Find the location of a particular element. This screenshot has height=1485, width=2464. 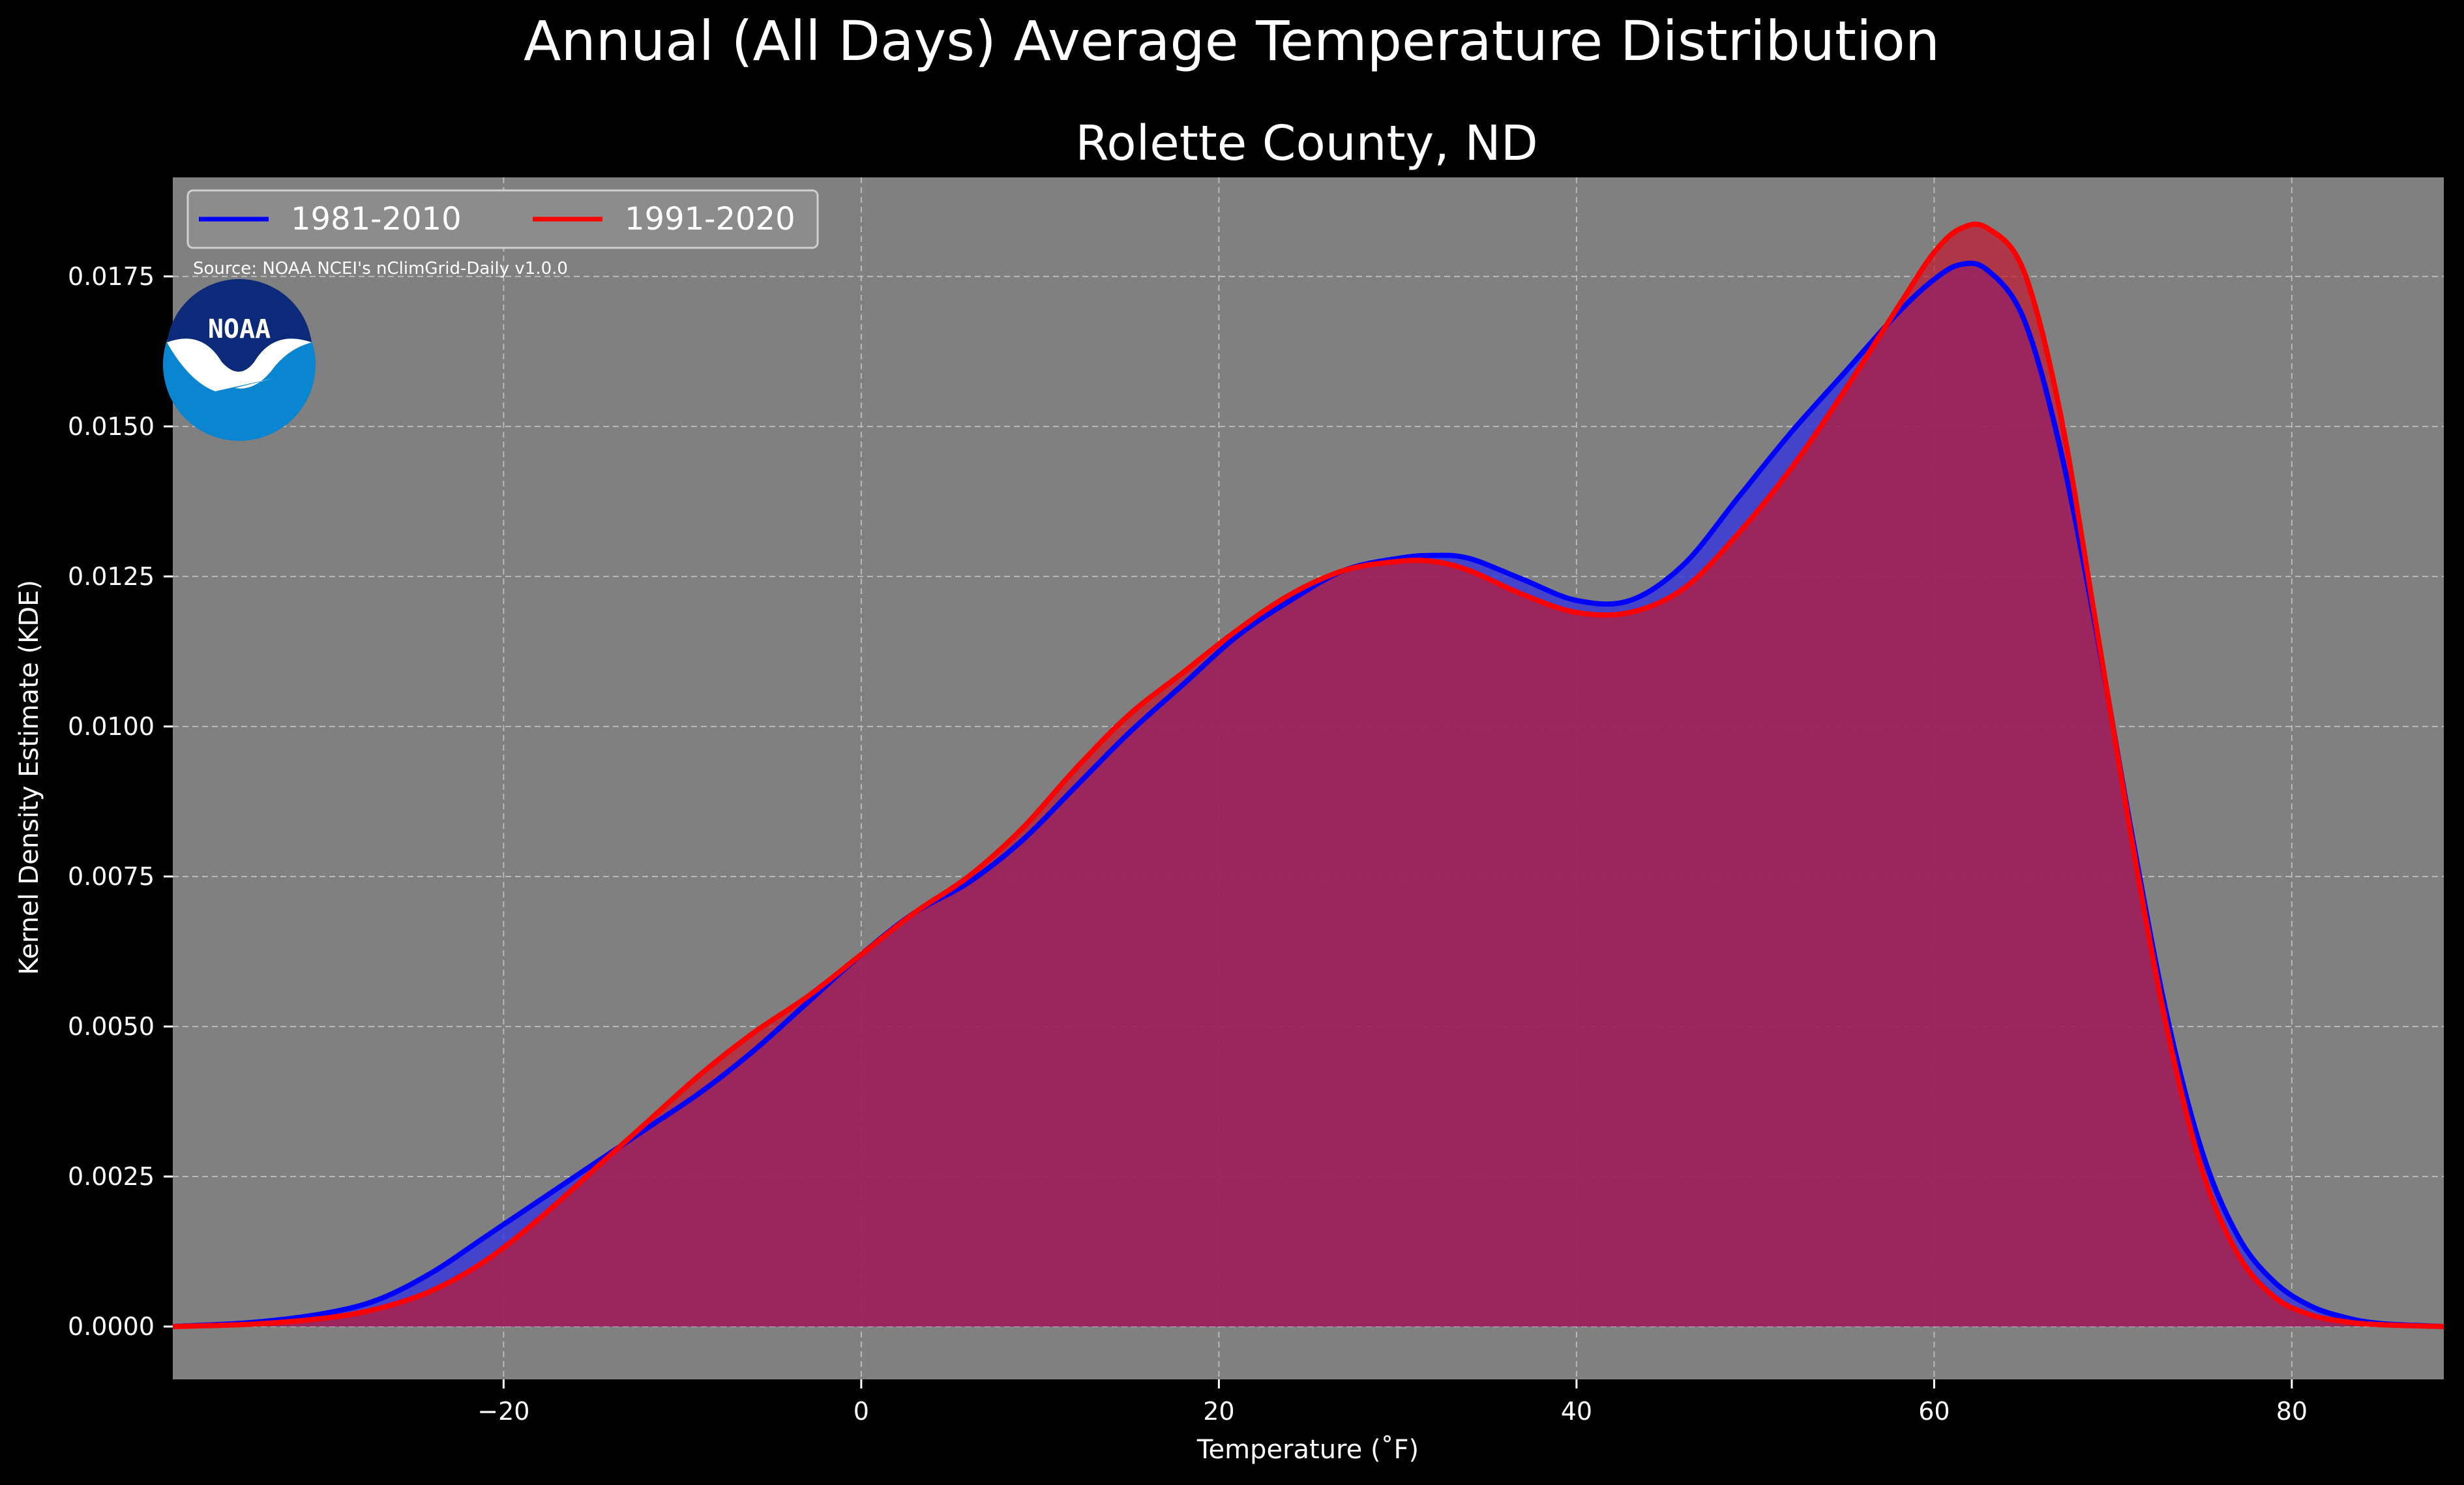

chart-subtitle: Rolette County, ND is located at coordinates (1306, 144).